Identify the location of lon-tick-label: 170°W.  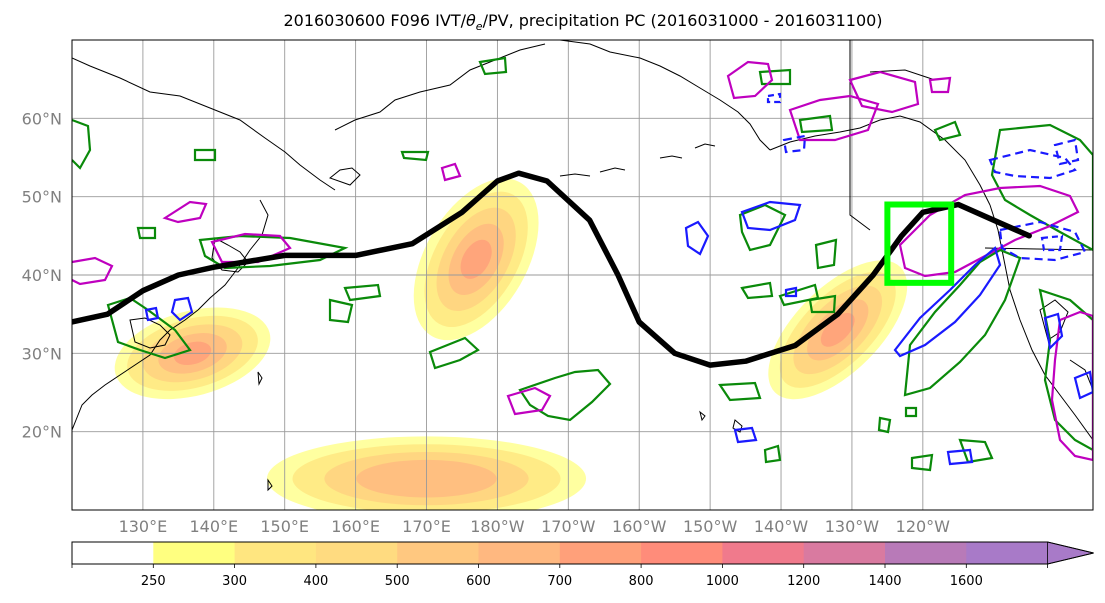
(568, 526).